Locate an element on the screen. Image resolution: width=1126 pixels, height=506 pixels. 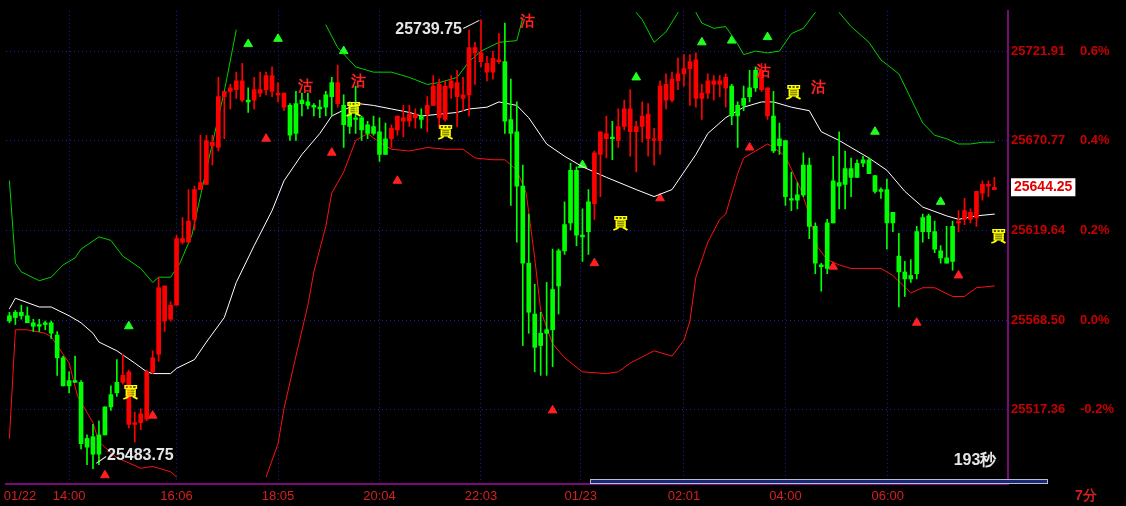
y2-tick-label: 0.0% is located at coordinates (1095, 319).